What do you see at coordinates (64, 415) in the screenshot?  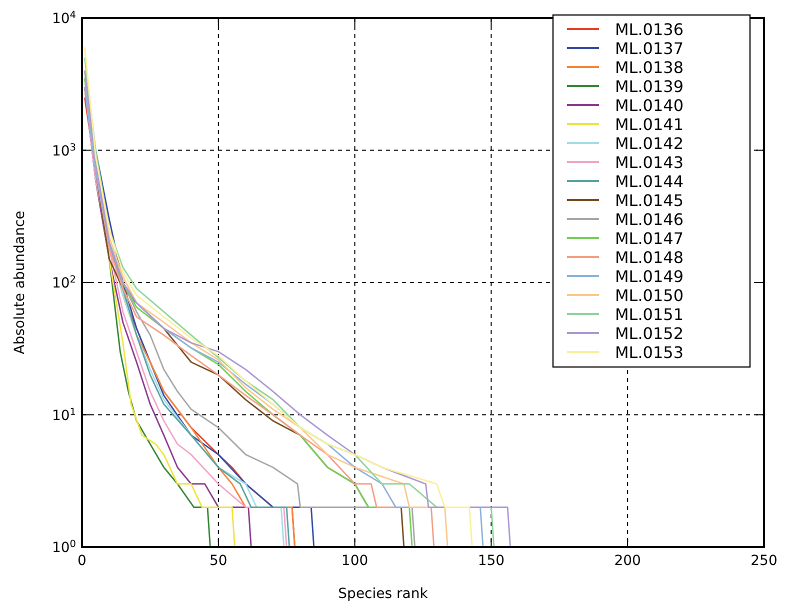 I see `y-tick-label: 10$^{1}$` at bounding box center [64, 415].